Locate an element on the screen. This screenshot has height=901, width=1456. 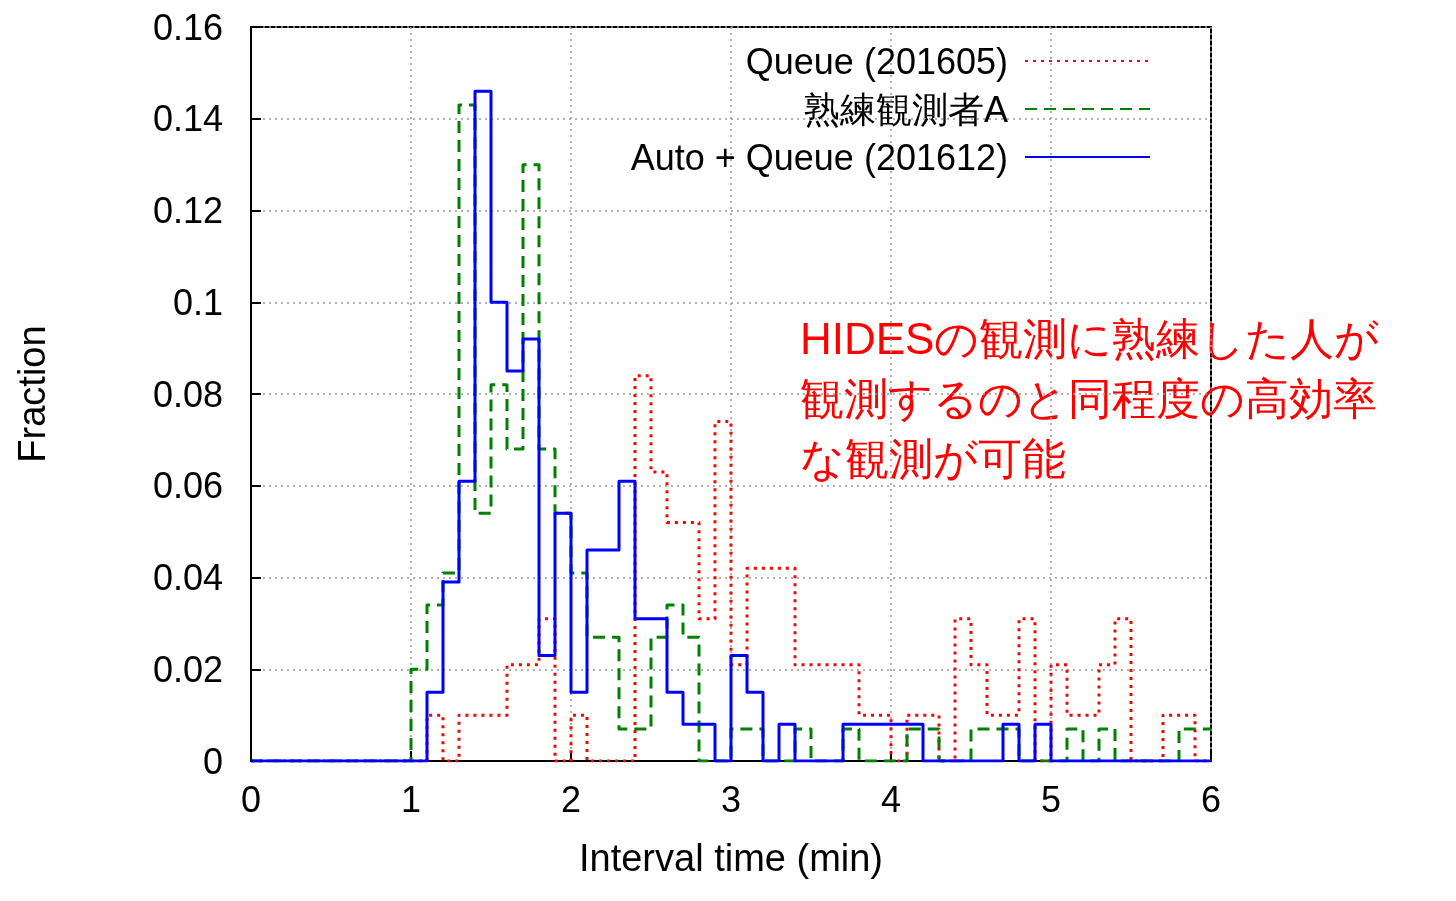
annotation: HIDESの観測に熟練した人が観測するのと同程度の高効率な観測が可能 is located at coordinates (1090, 398).